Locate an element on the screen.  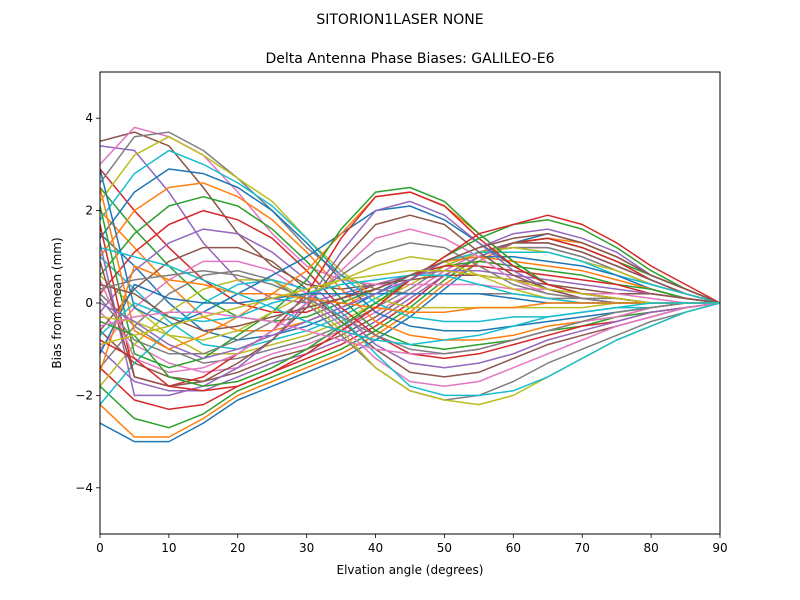
y-tick-label: 4 is located at coordinates (89, 118).